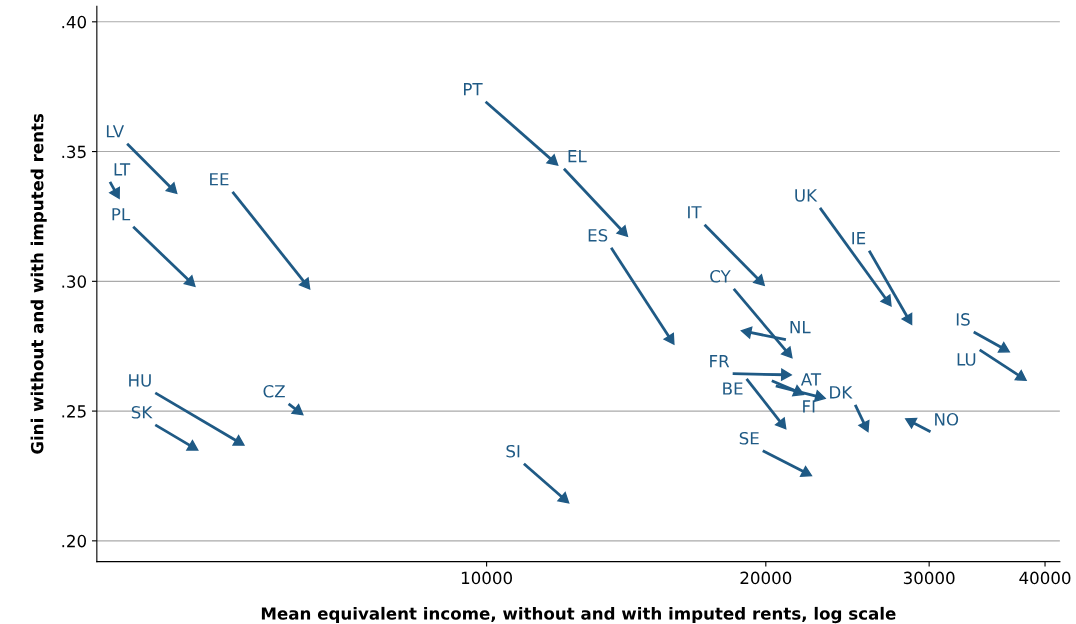  I want to click on series-label: PL, so click(121, 214).